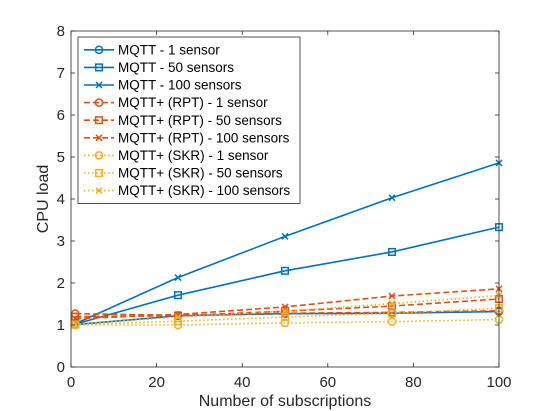 This screenshot has width=548, height=411. I want to click on legend-item: MQTT - 100 sensors, so click(163, 85).